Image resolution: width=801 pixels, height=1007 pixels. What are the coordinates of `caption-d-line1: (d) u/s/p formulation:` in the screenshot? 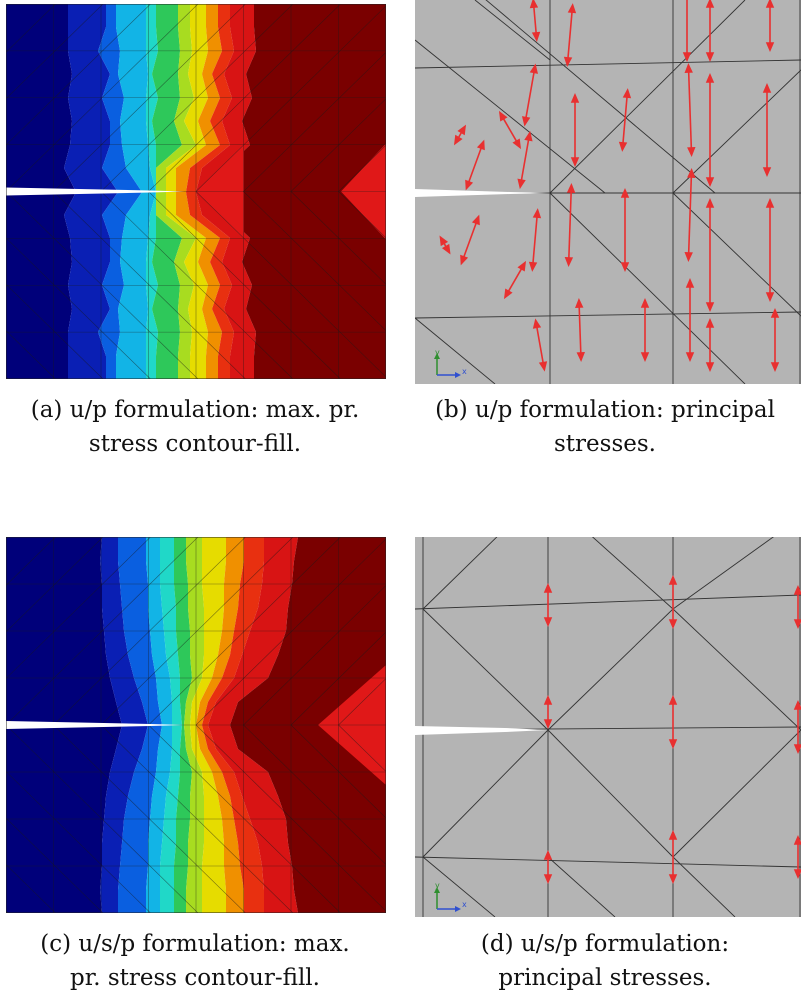 It's located at (605, 944).